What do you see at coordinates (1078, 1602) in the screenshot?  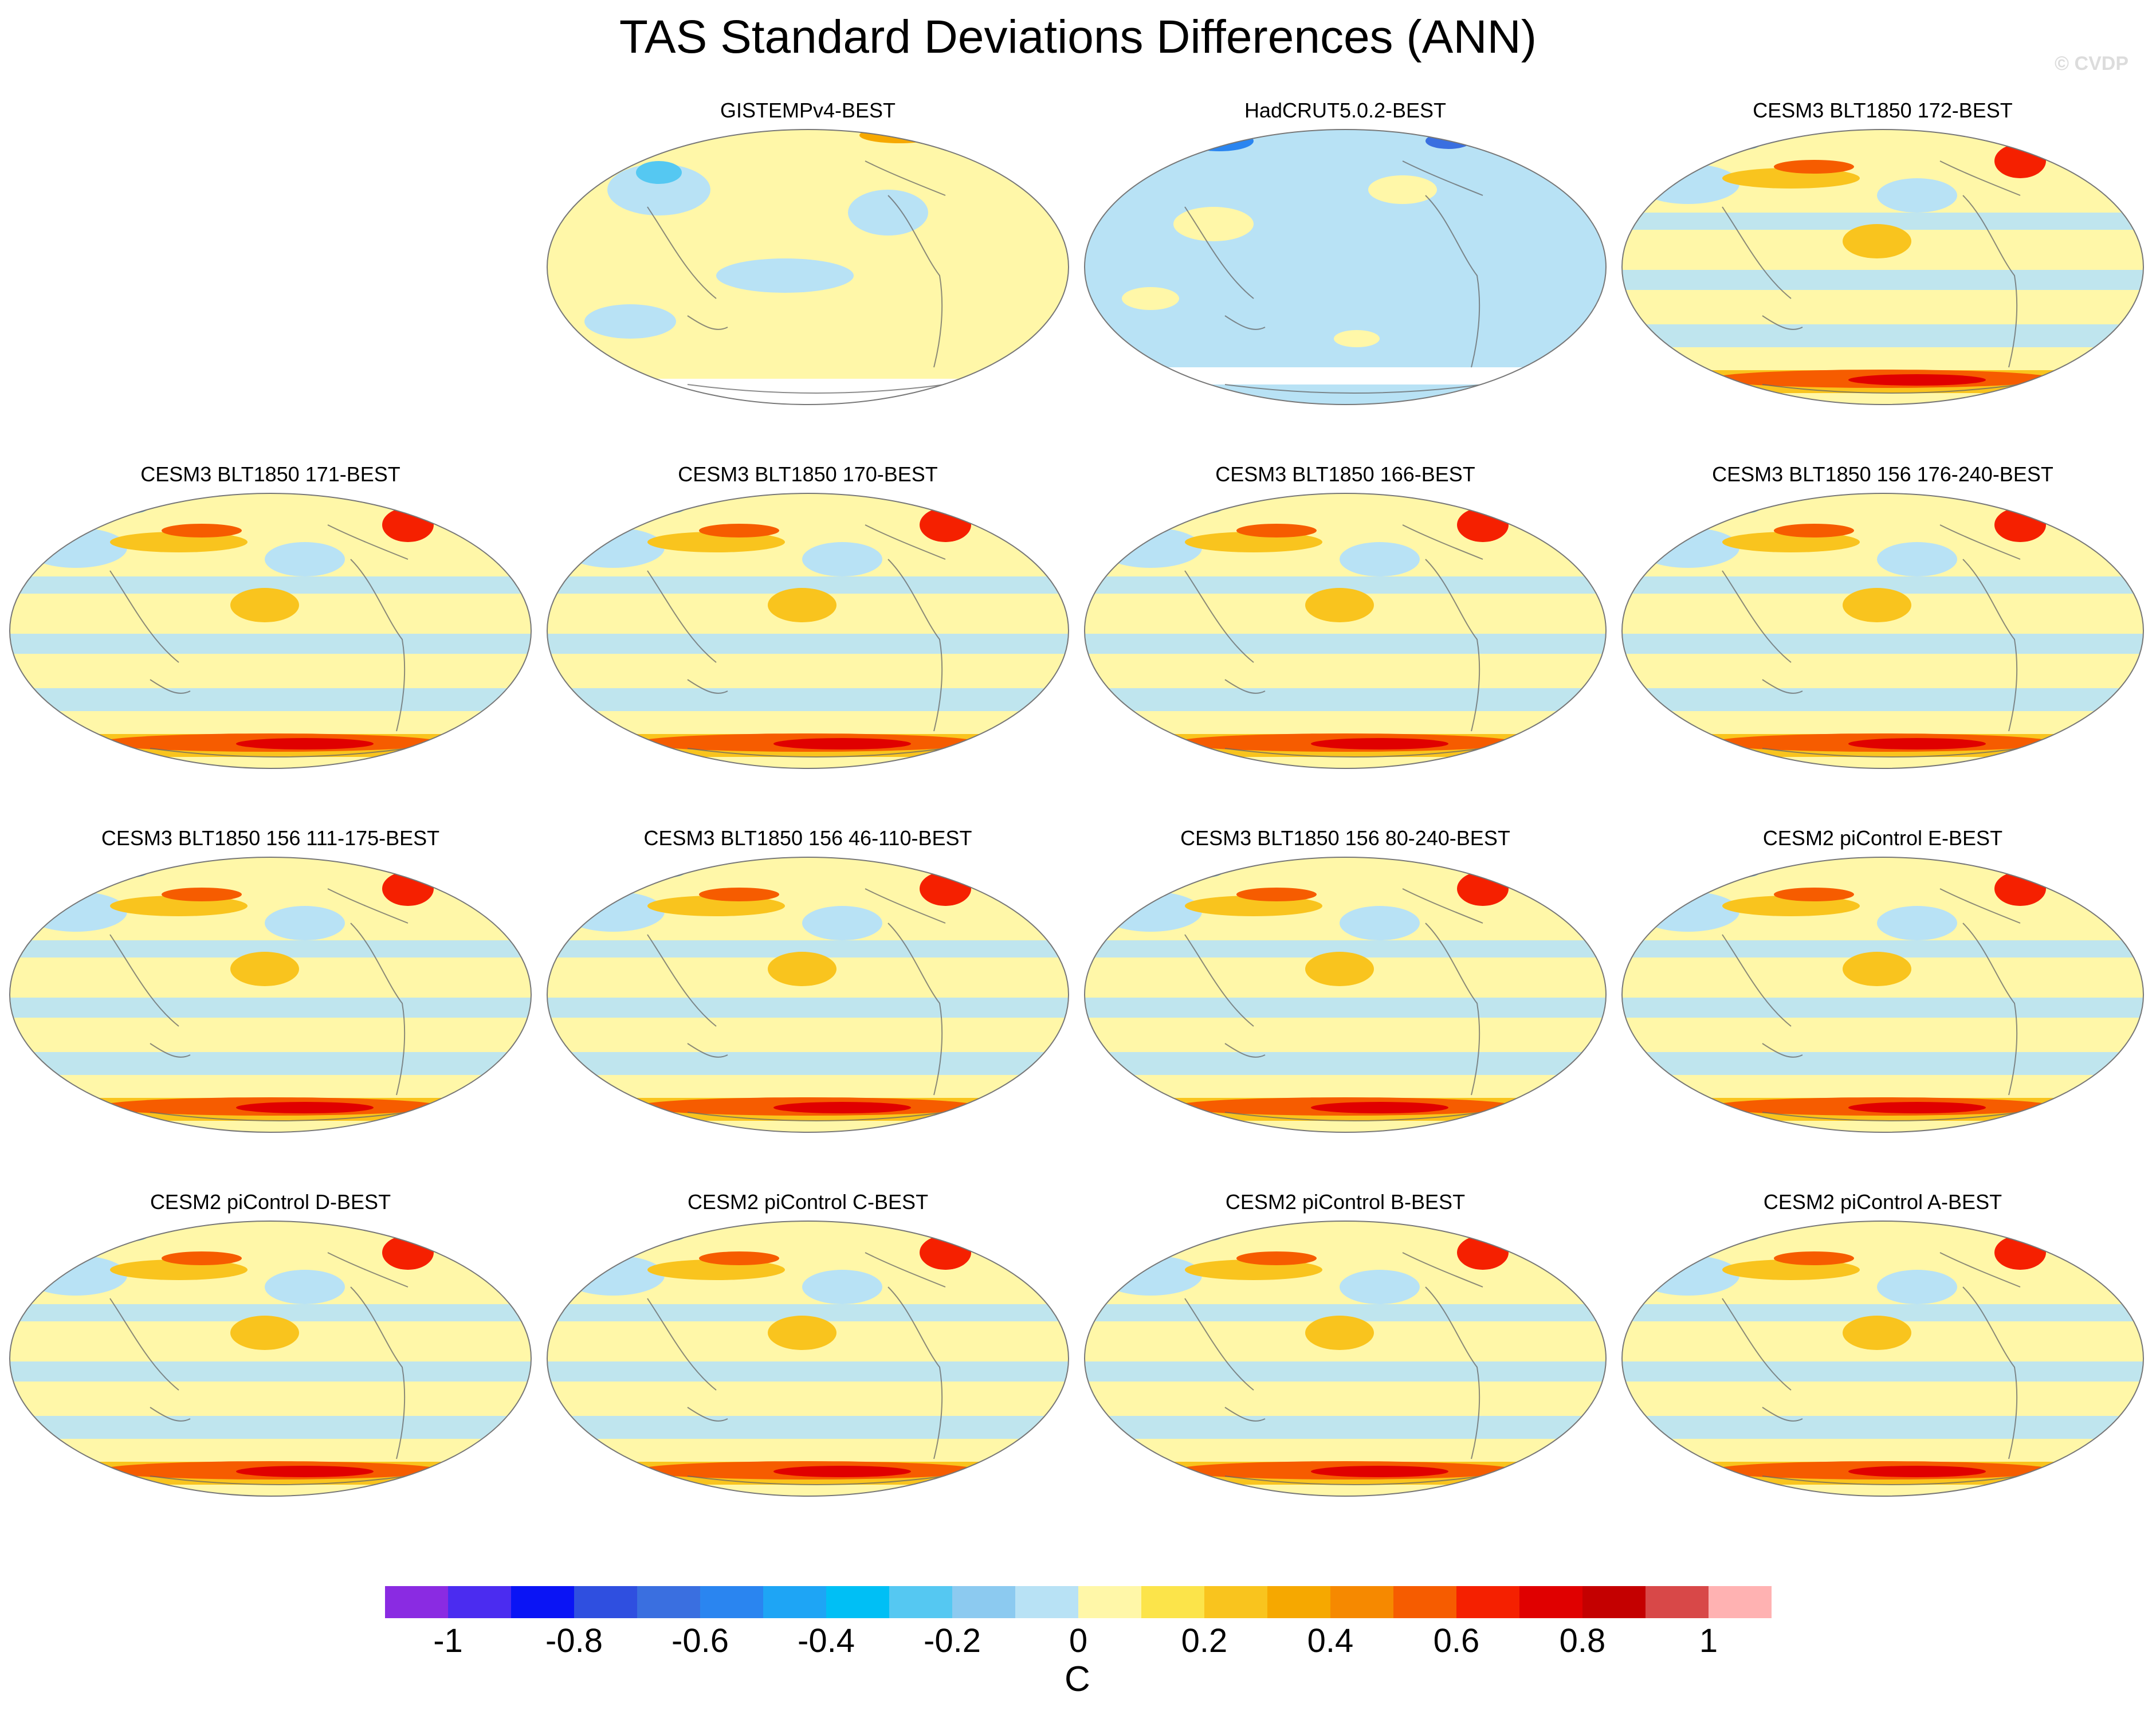 I see `colorbar` at bounding box center [1078, 1602].